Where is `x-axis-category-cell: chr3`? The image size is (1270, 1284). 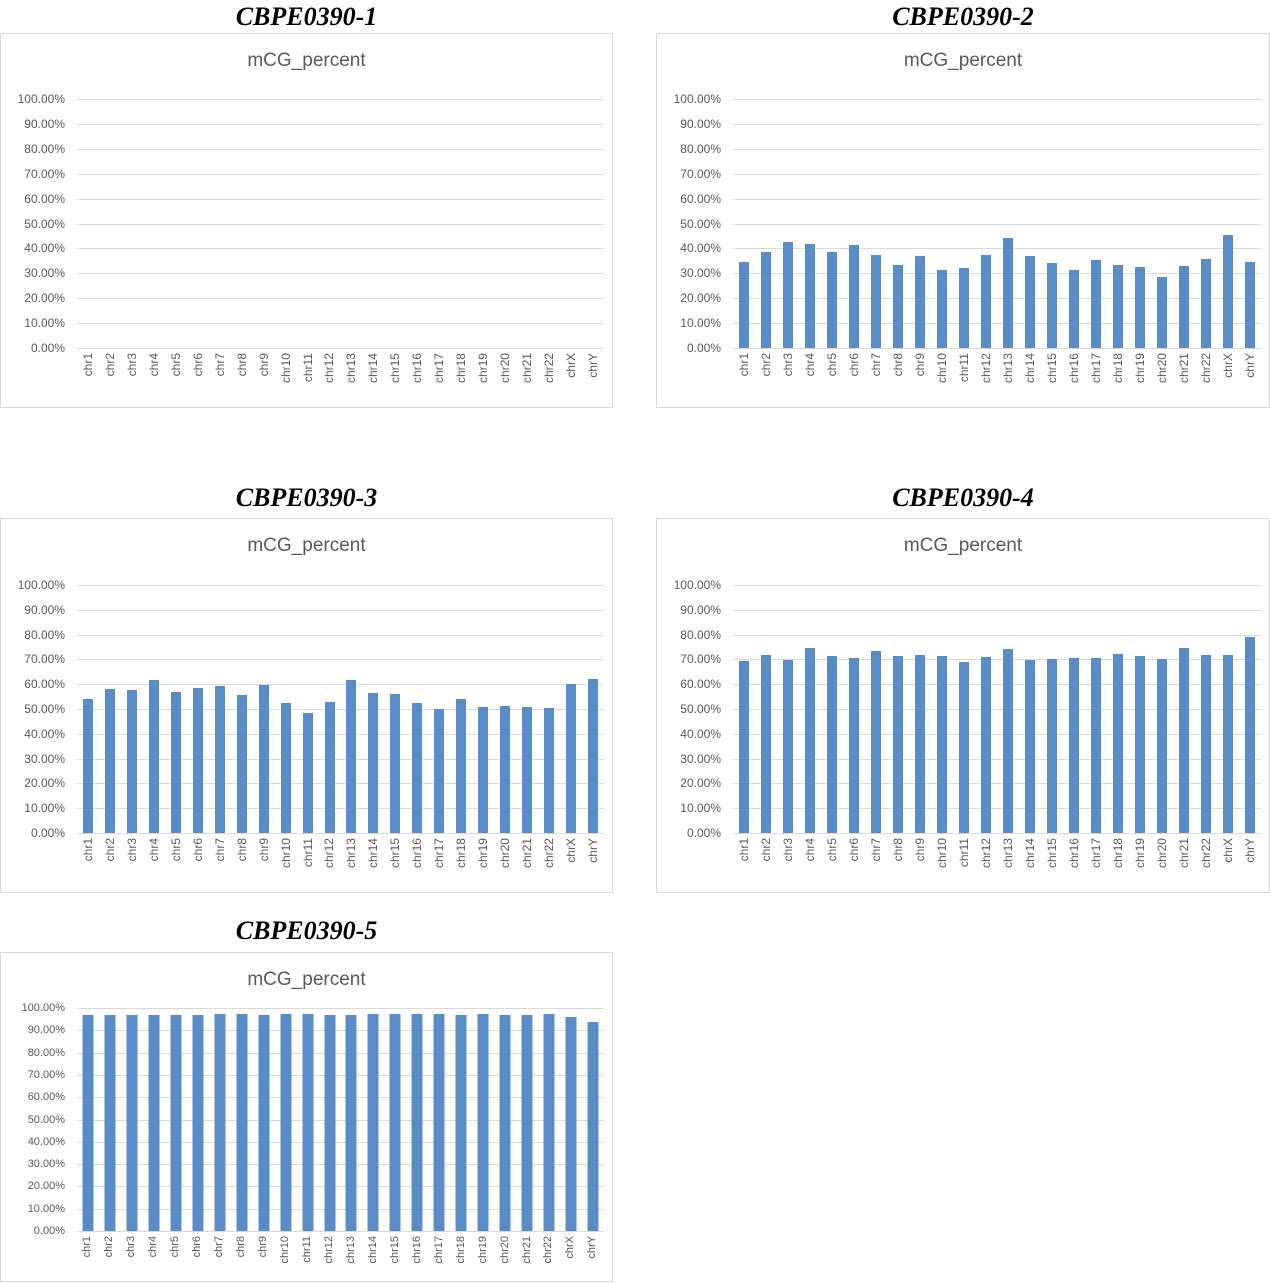
x-axis-category-cell: chr3 is located at coordinates (788, 861).